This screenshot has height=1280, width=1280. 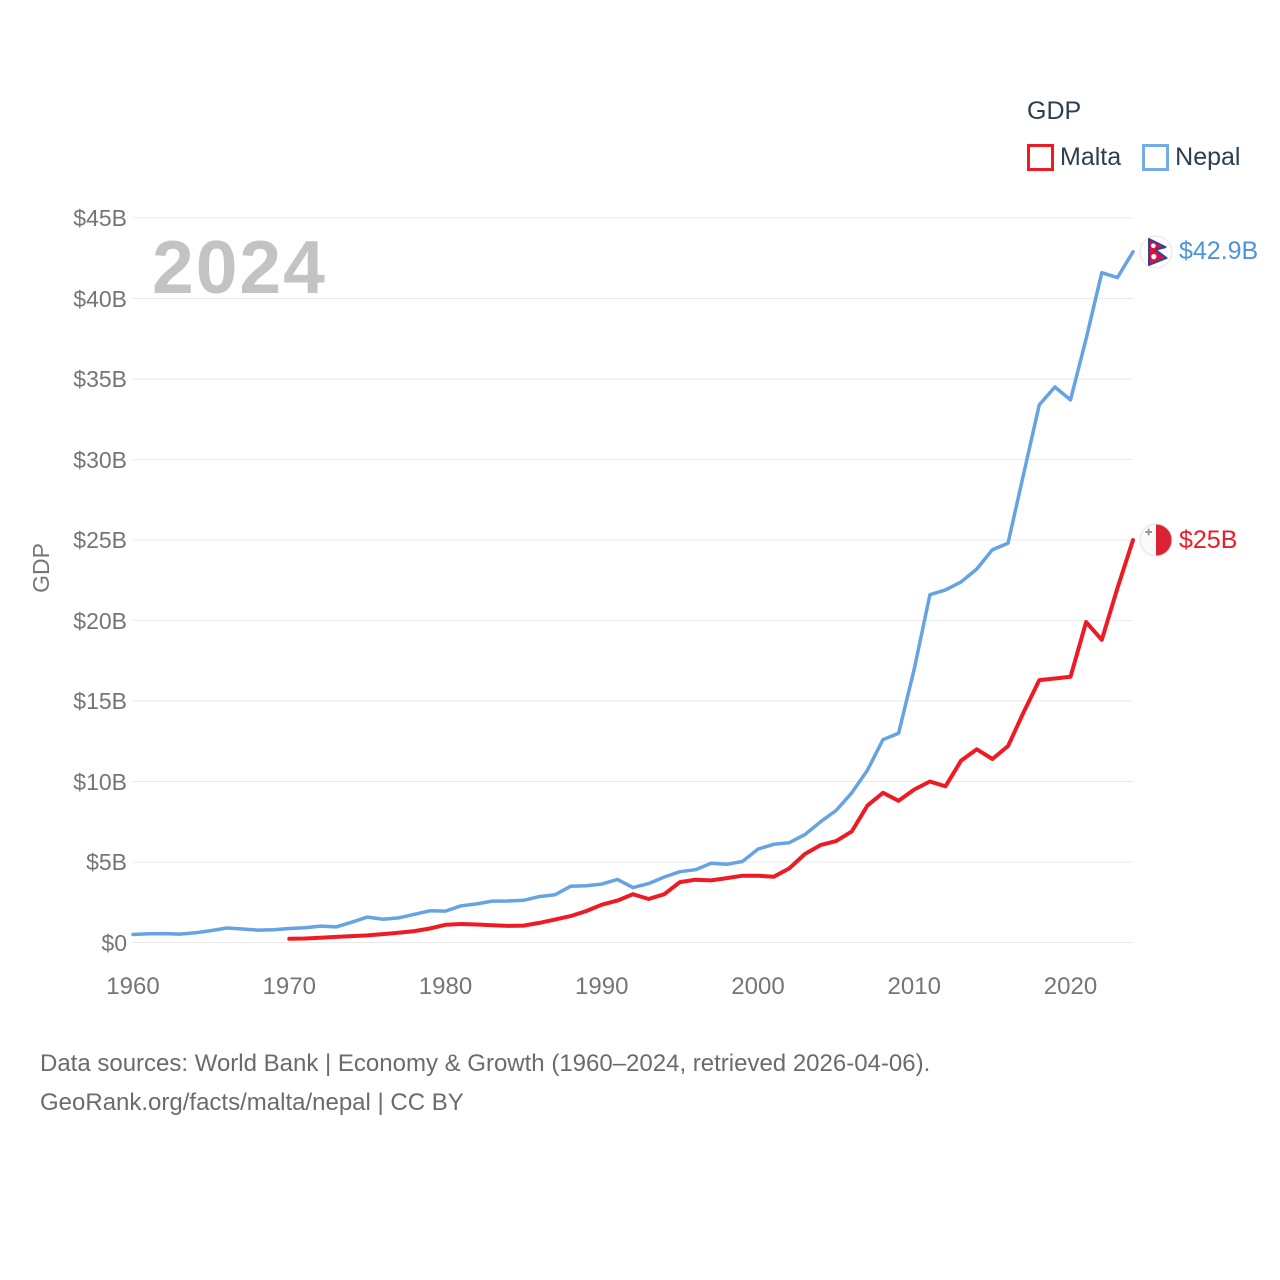 I want to click on watermark-year: 2024, so click(x=239, y=267).